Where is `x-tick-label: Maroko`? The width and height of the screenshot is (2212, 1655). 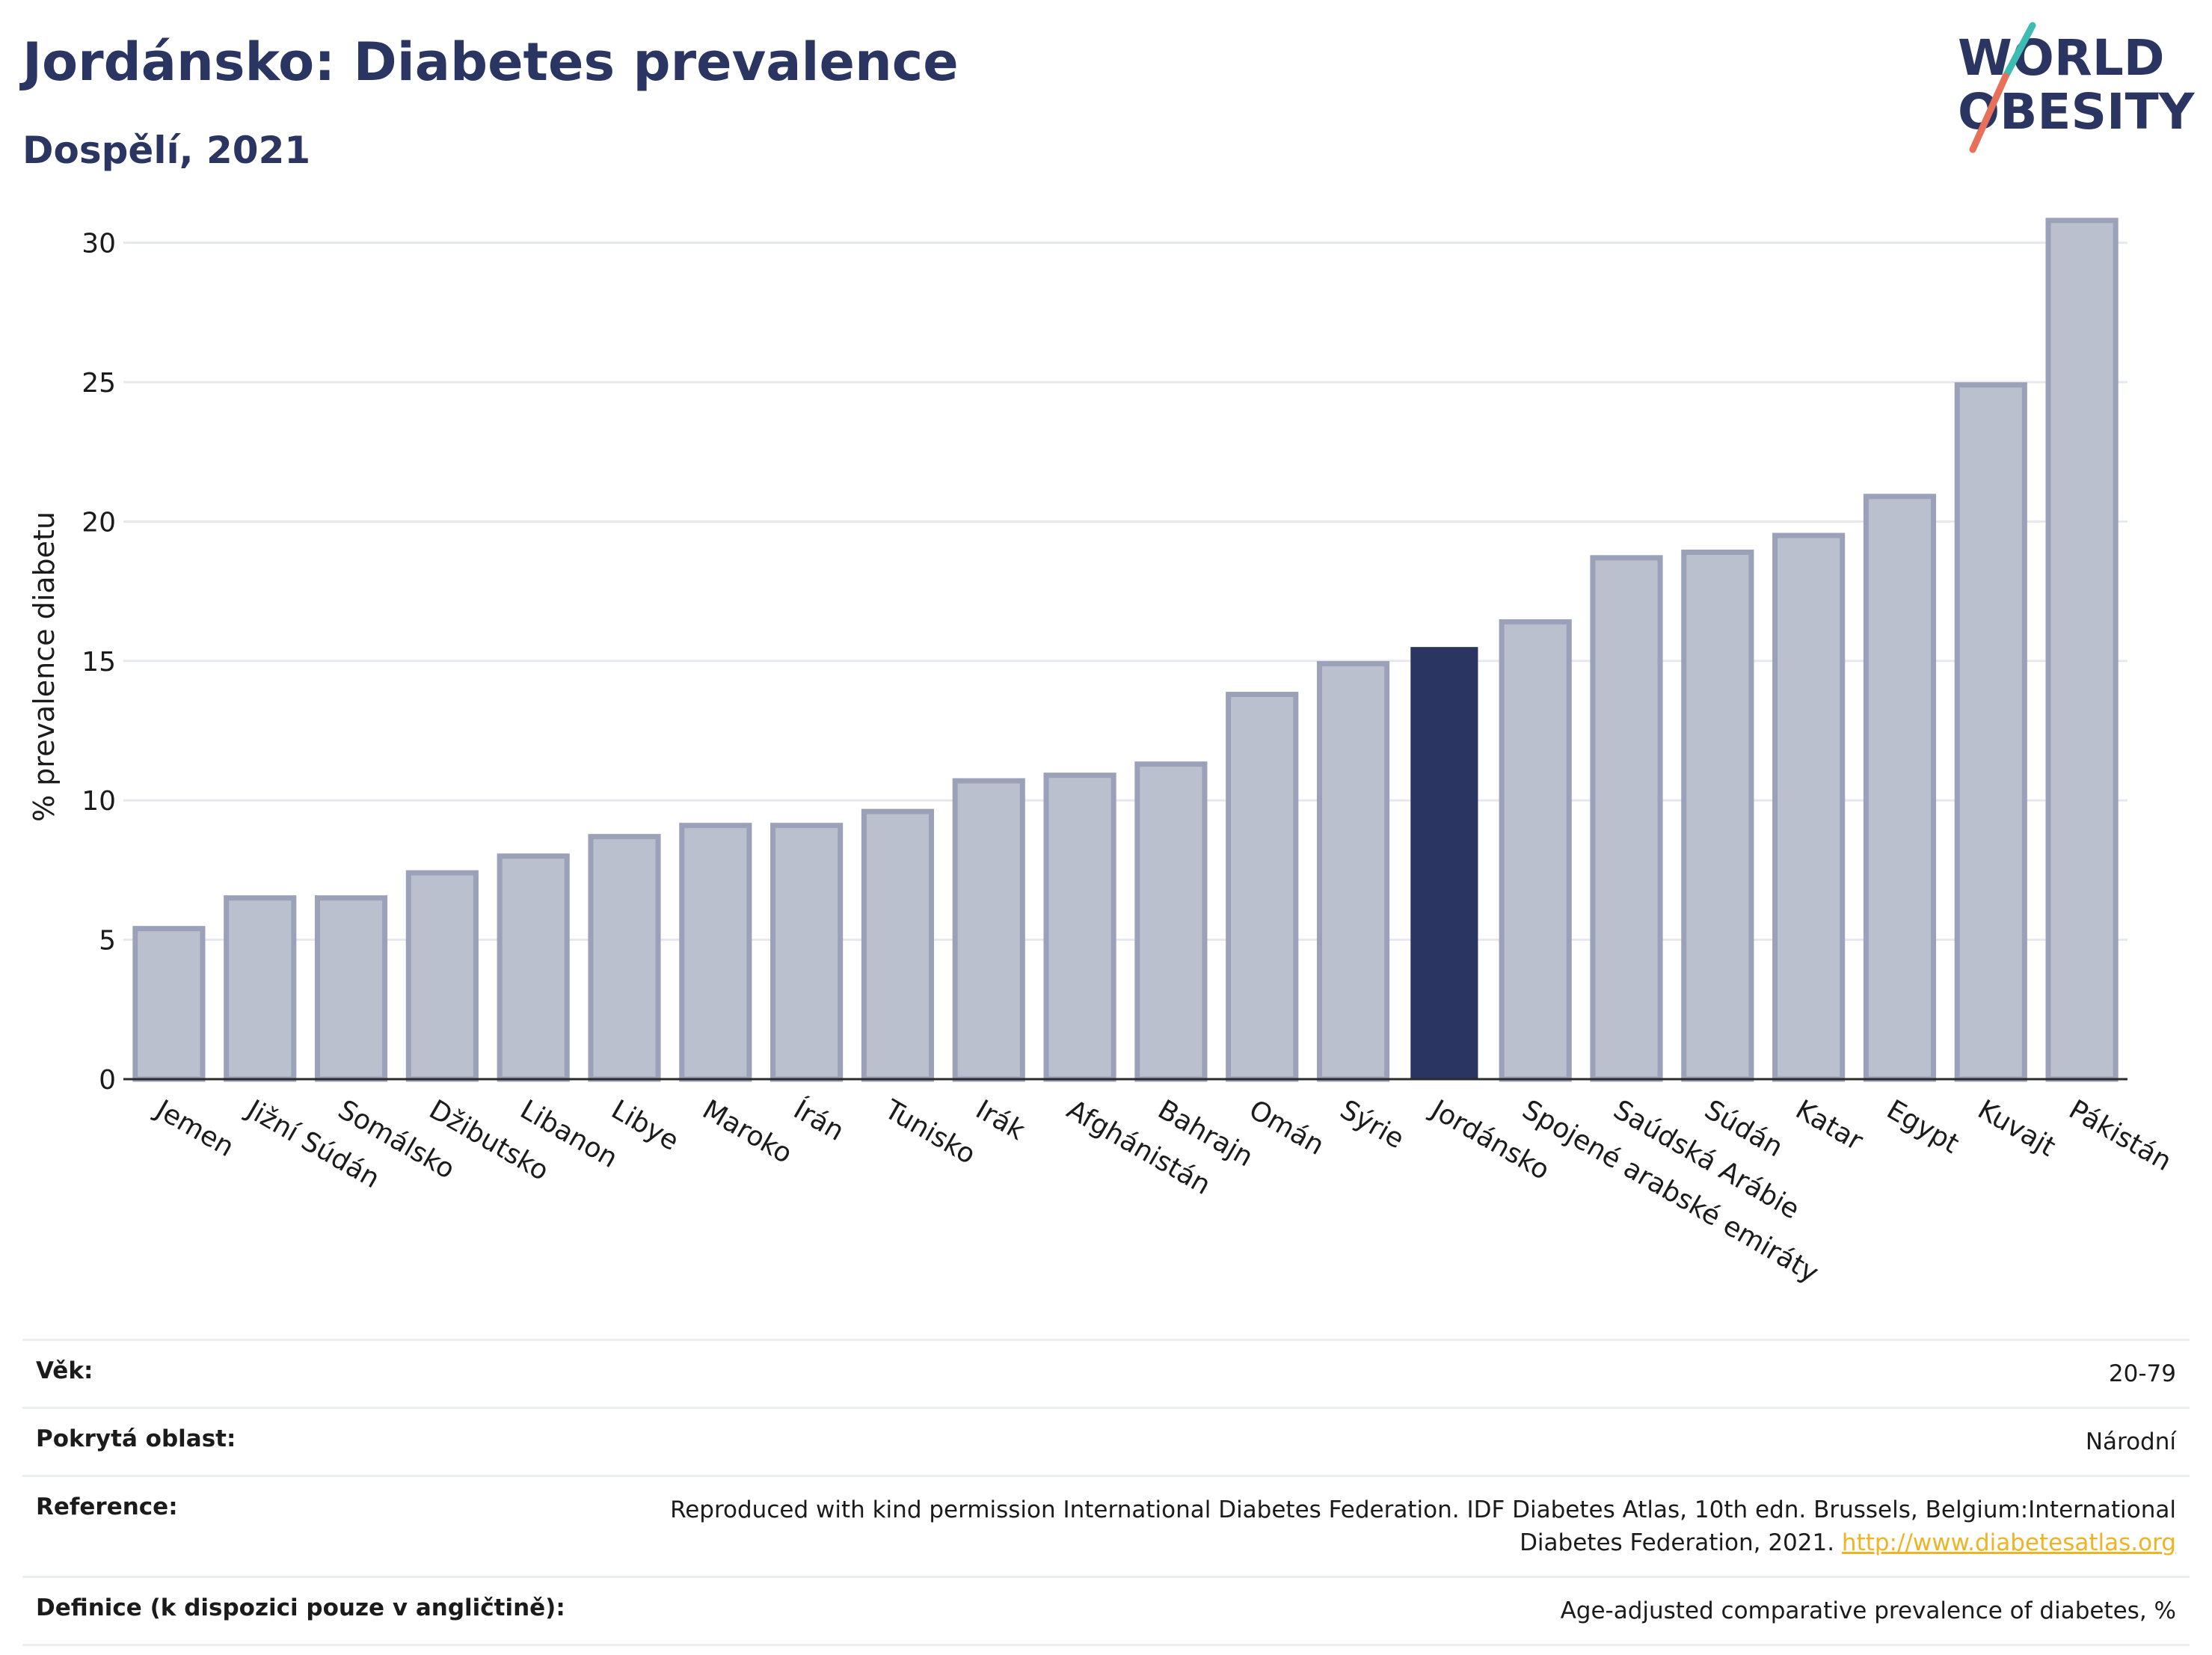 x-tick-label: Maroko is located at coordinates (747, 1132).